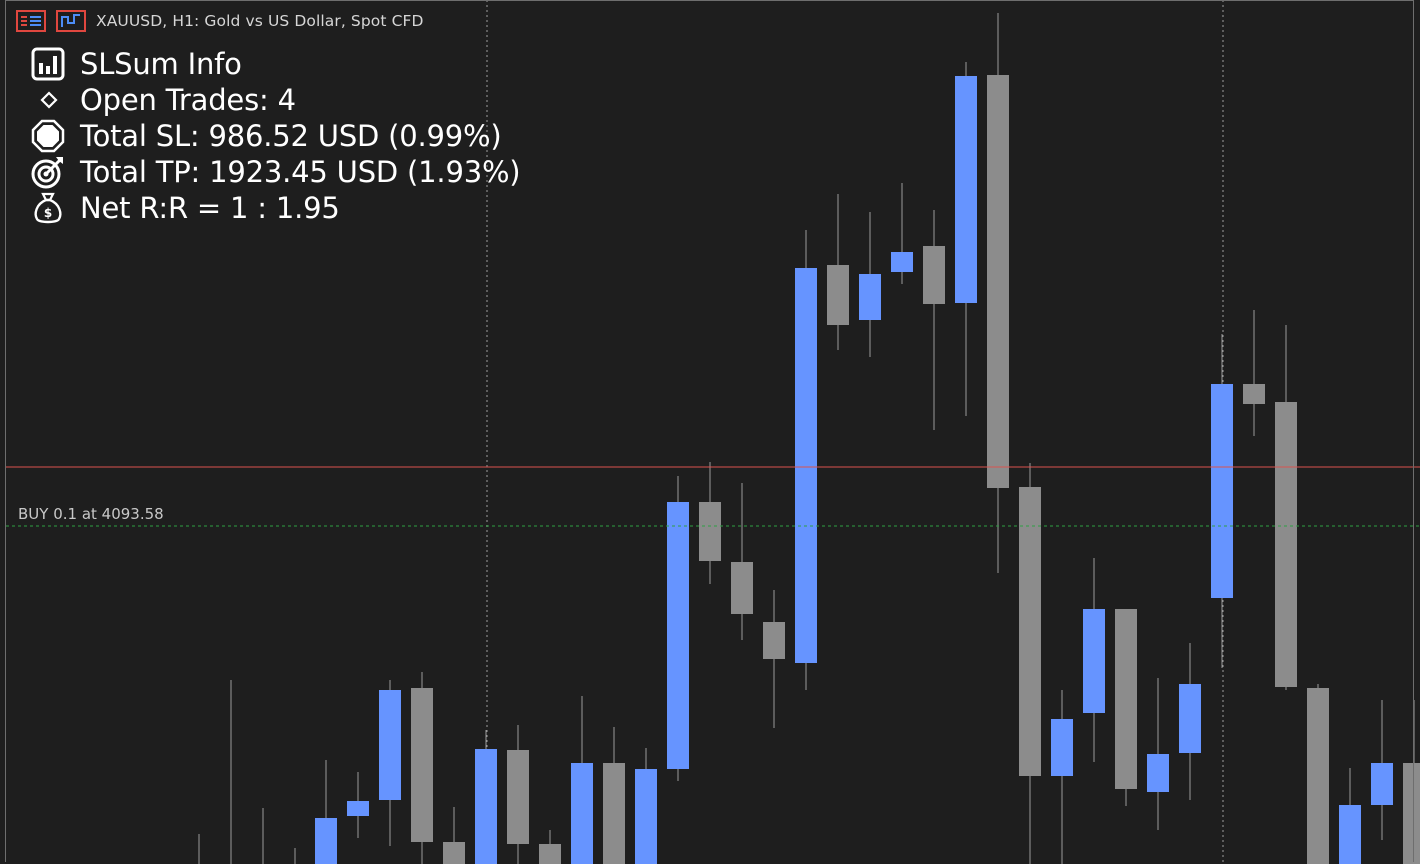  I want to click on diamond-icon, so click(49, 100).